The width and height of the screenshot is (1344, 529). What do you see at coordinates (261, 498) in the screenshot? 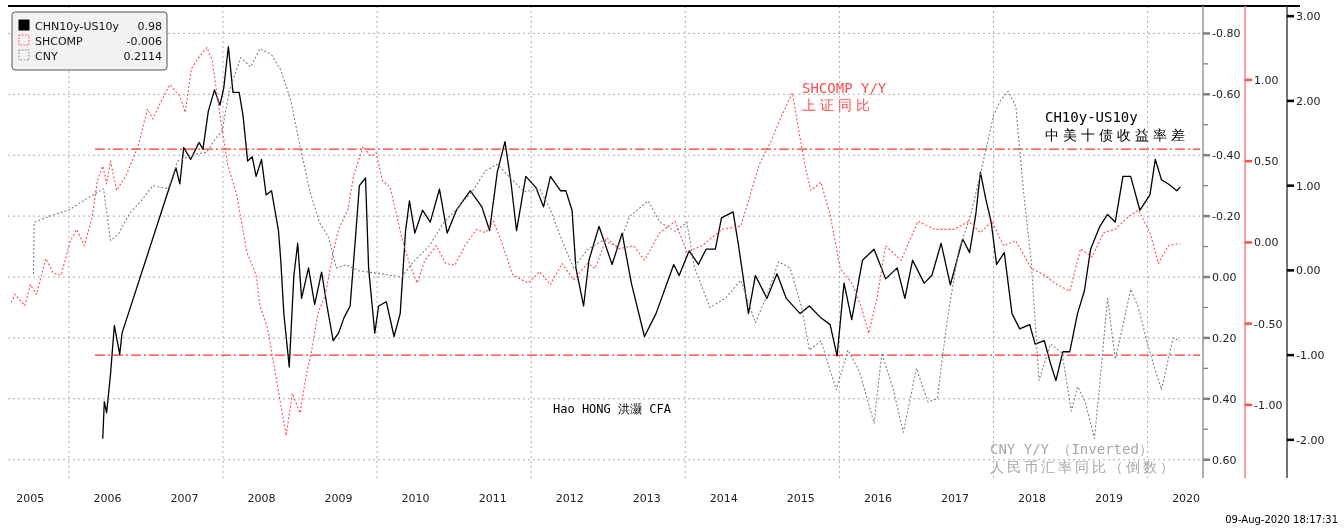
I see `x-tick-label: 2008` at bounding box center [261, 498].